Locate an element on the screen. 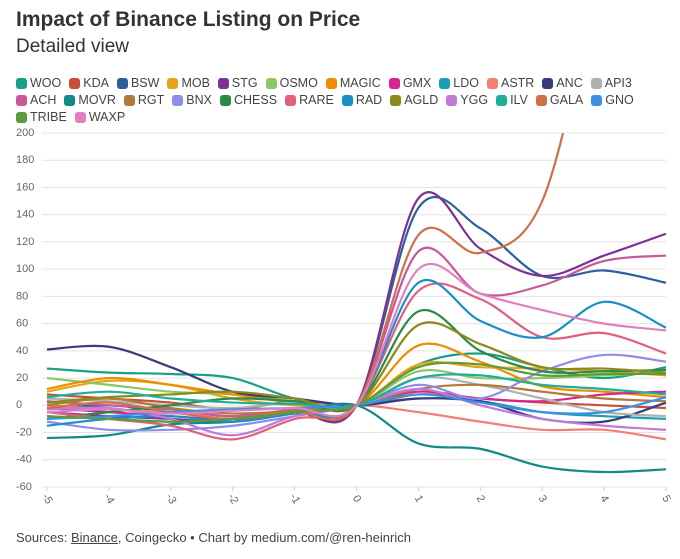  legend-label: GALA is located at coordinates (566, 100).